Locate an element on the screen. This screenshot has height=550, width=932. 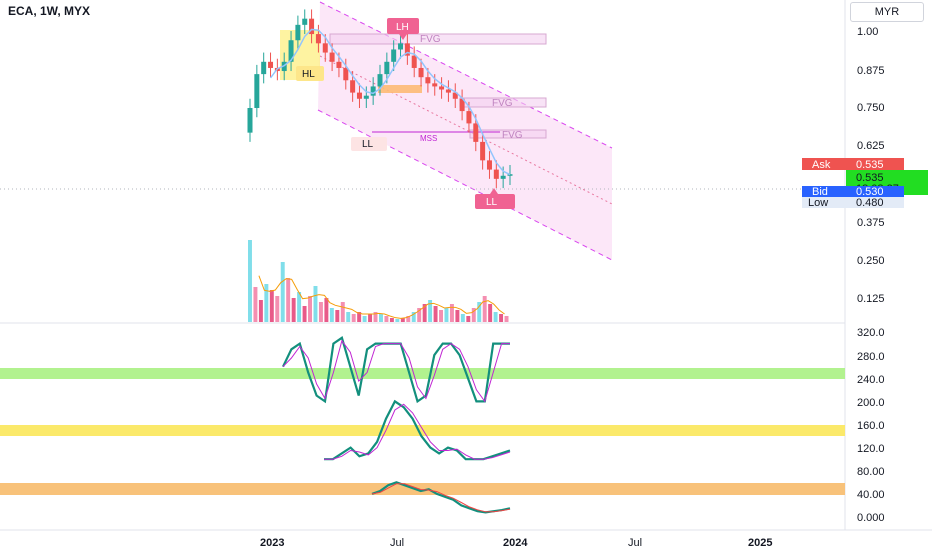
currency-selector: MYR is located at coordinates (887, 12).